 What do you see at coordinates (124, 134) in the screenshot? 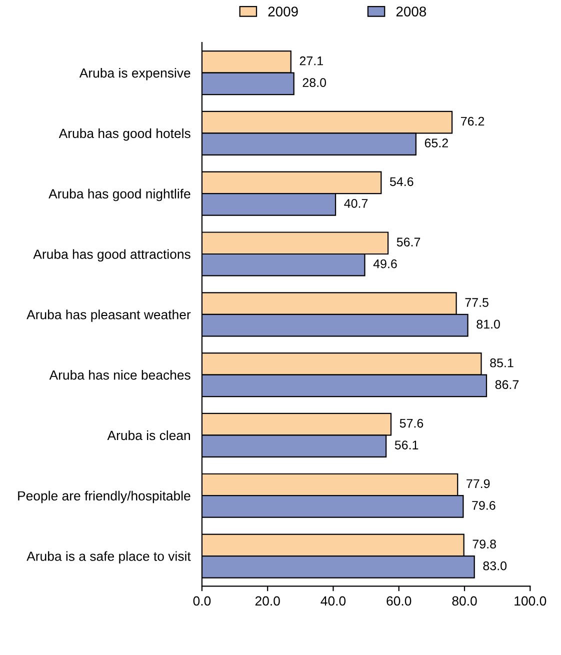
I see `y-tick-label: Aruba has good hotels` at bounding box center [124, 134].